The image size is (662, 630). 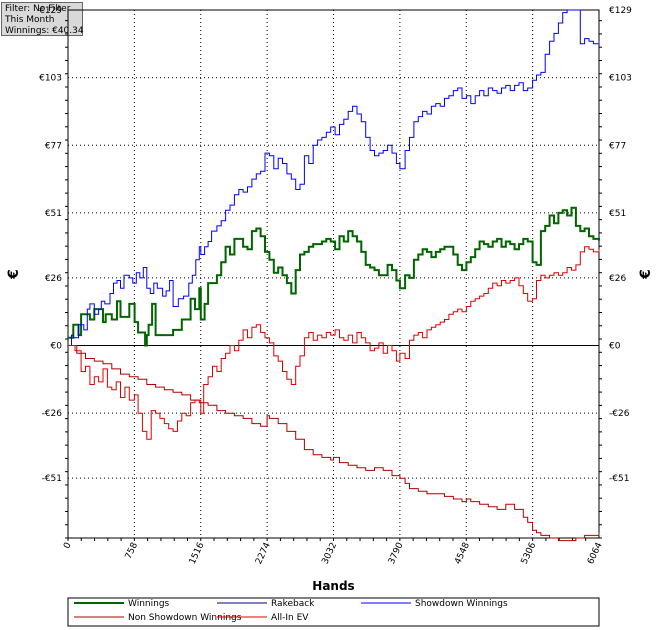 I want to click on legend-label: Rakeback, so click(x=293, y=604).